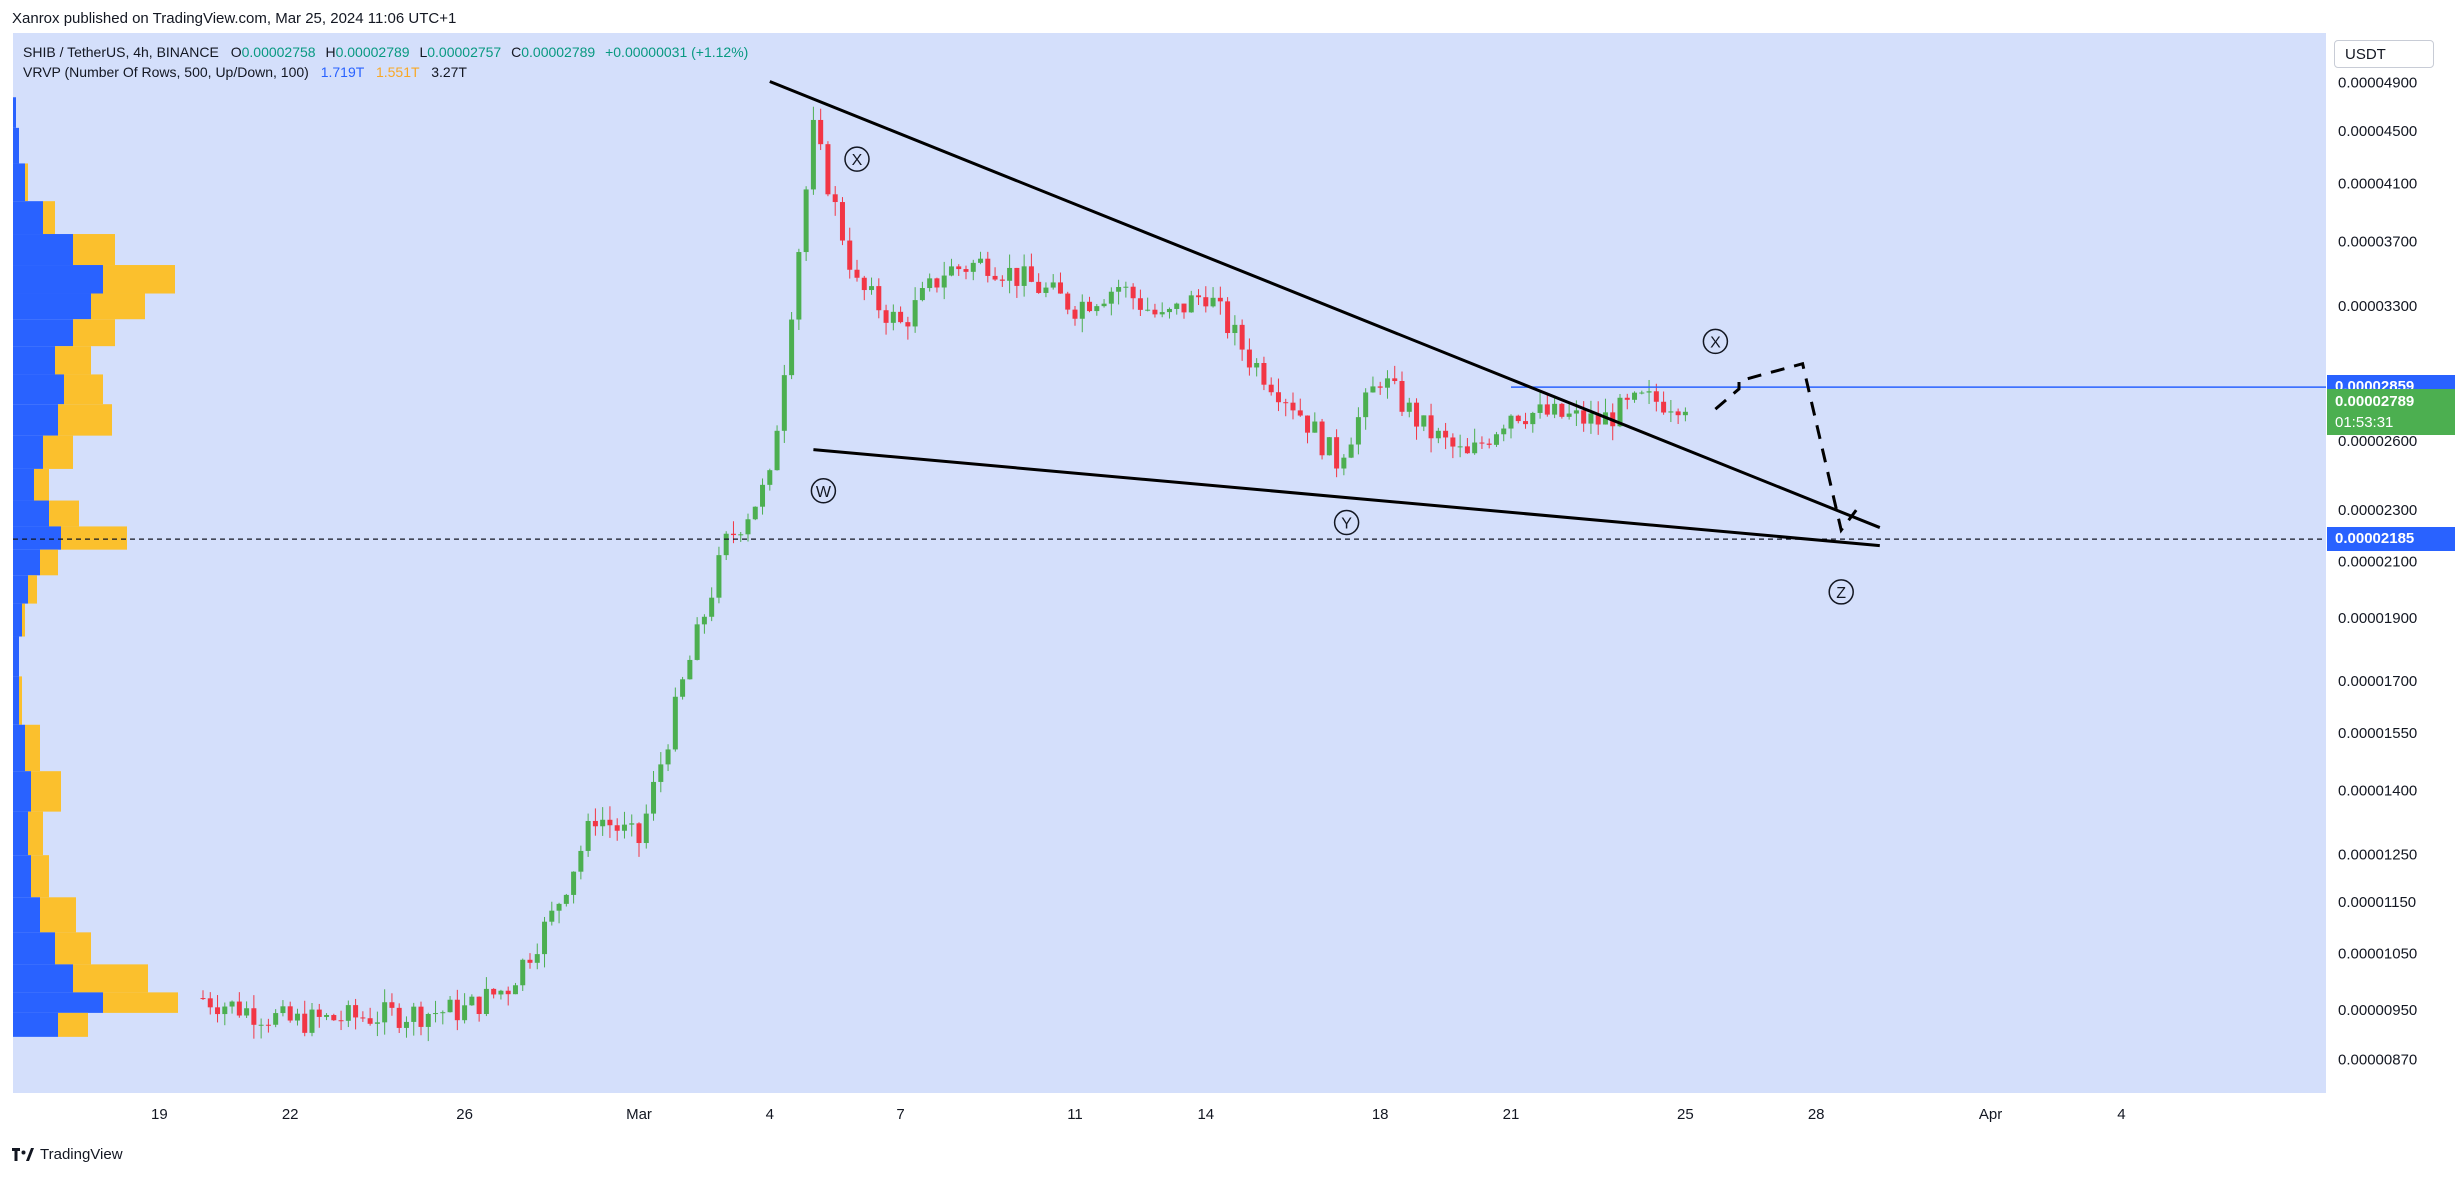 This screenshot has height=1177, width=2455. What do you see at coordinates (1380, 1114) in the screenshot?
I see `time-tick-label: 18` at bounding box center [1380, 1114].